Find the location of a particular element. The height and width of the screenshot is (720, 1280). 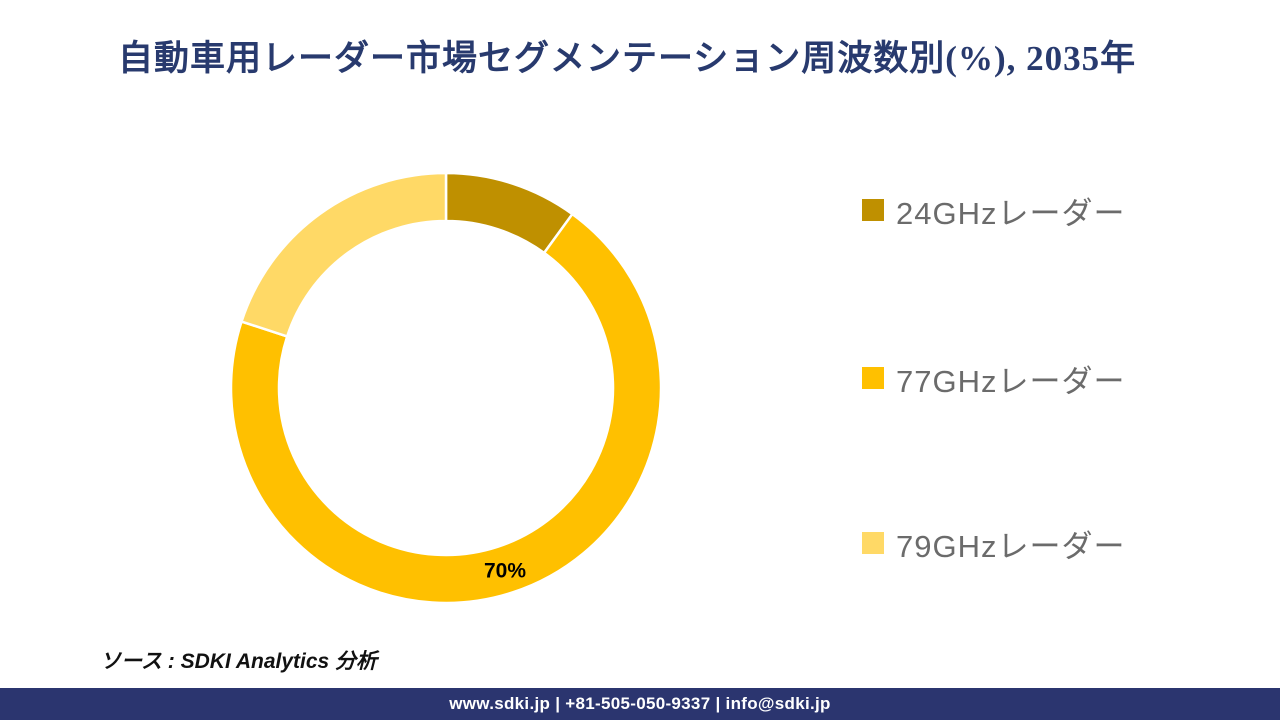

legend-label-79ghz: 79GHzレーダー is located at coordinates (1011, 546).